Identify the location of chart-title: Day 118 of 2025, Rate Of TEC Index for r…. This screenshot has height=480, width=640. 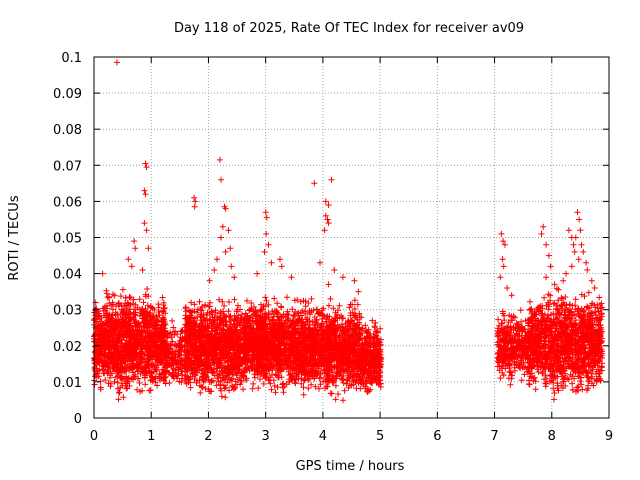
(349, 28).